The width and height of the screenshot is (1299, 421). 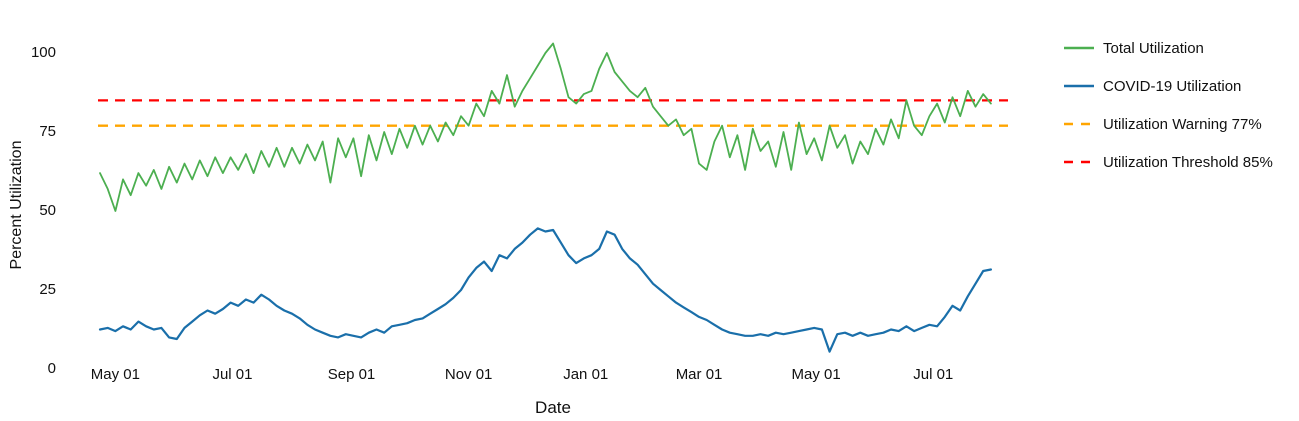 What do you see at coordinates (1188, 162) in the screenshot?
I see `legend-label: Utilization Threshold 85%` at bounding box center [1188, 162].